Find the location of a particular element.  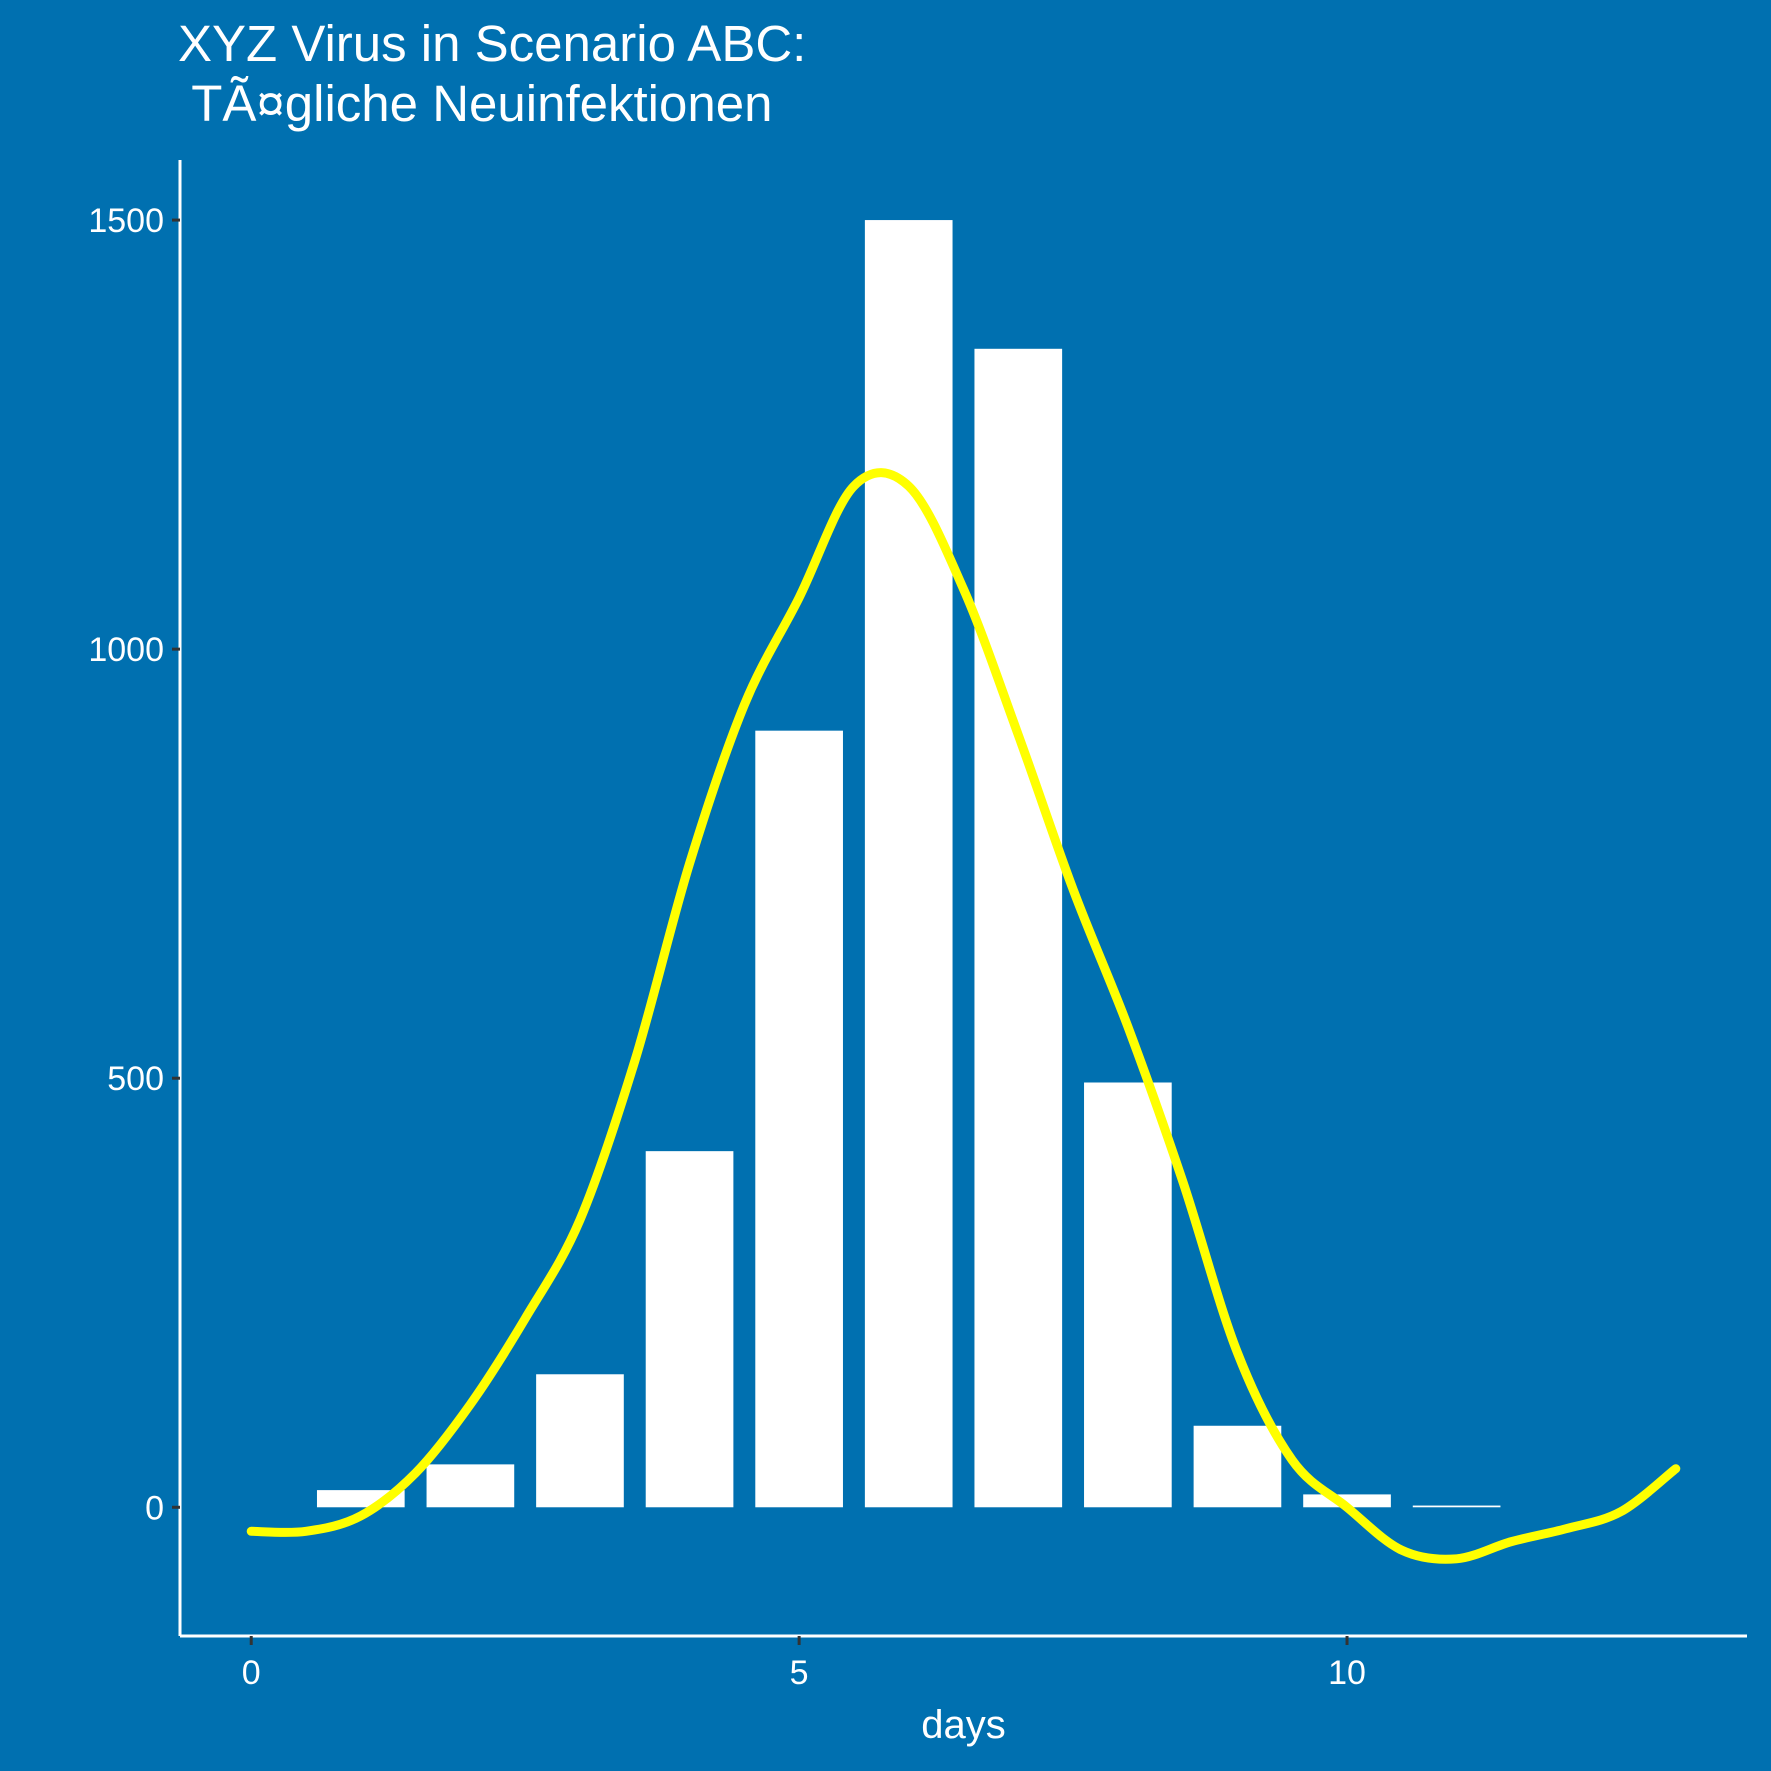

y-tick-label-0: 0 is located at coordinates (154, 1508).